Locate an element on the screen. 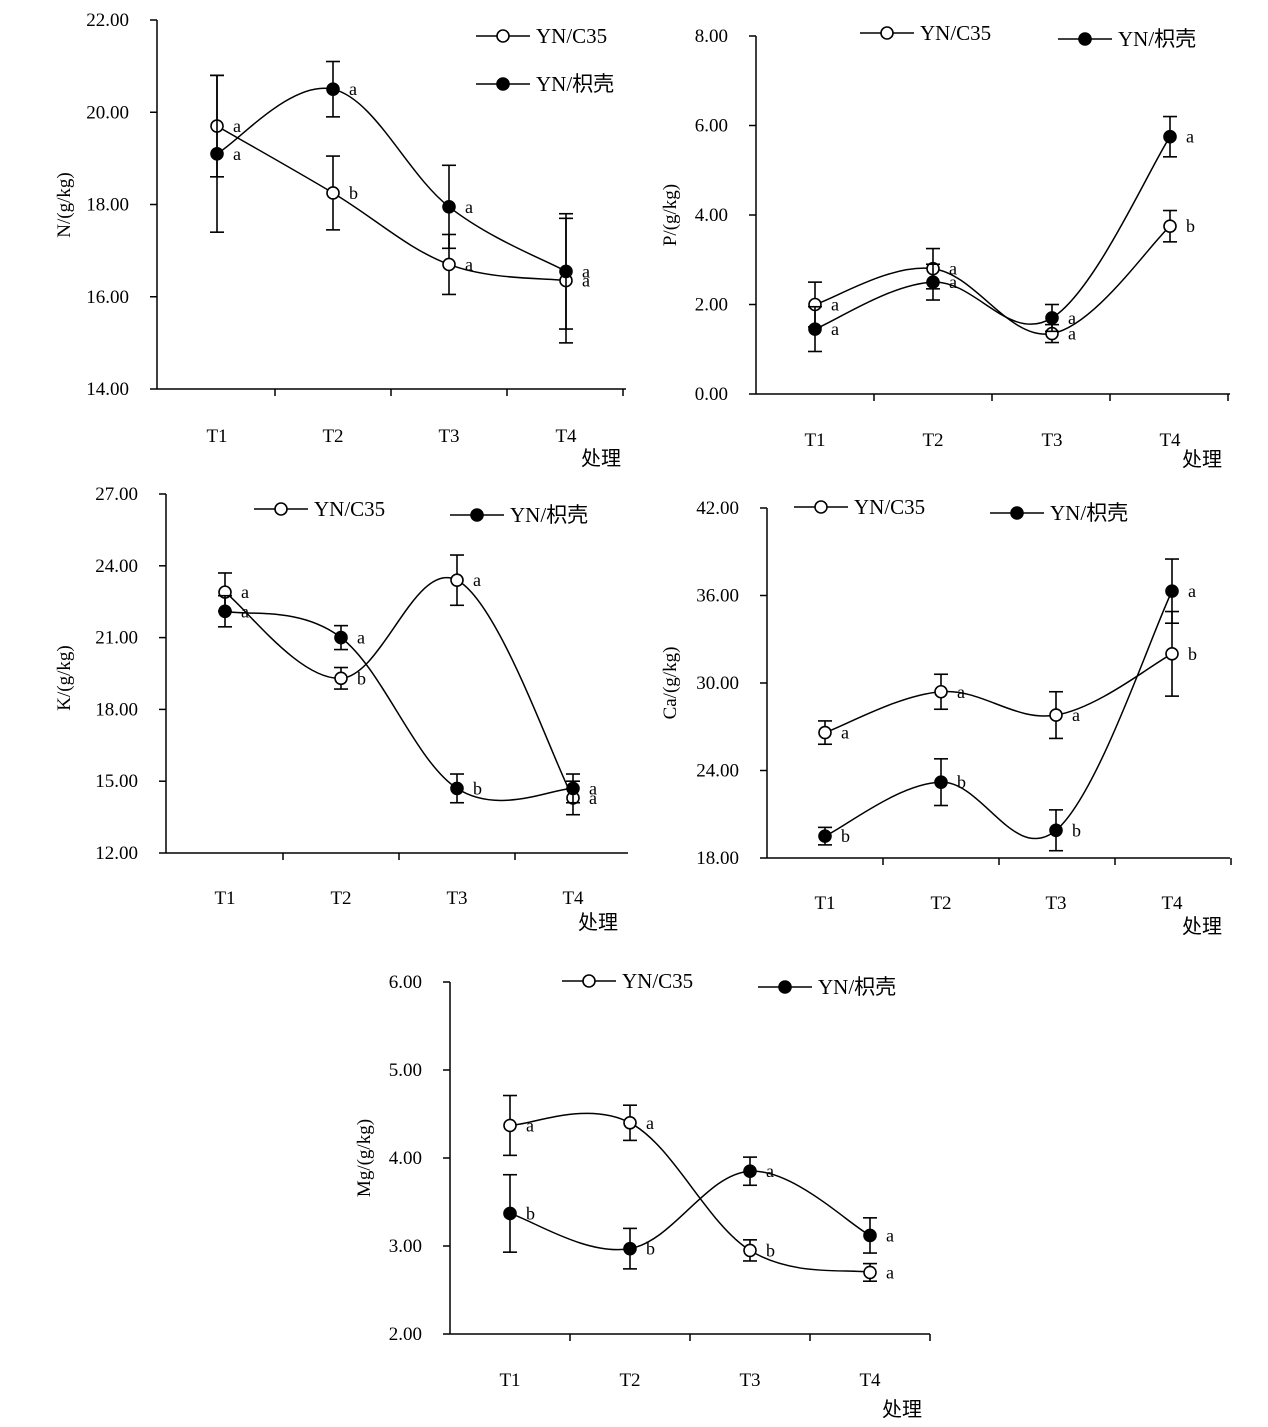  y-tick-label: 15.00 is located at coordinates (116, 781).